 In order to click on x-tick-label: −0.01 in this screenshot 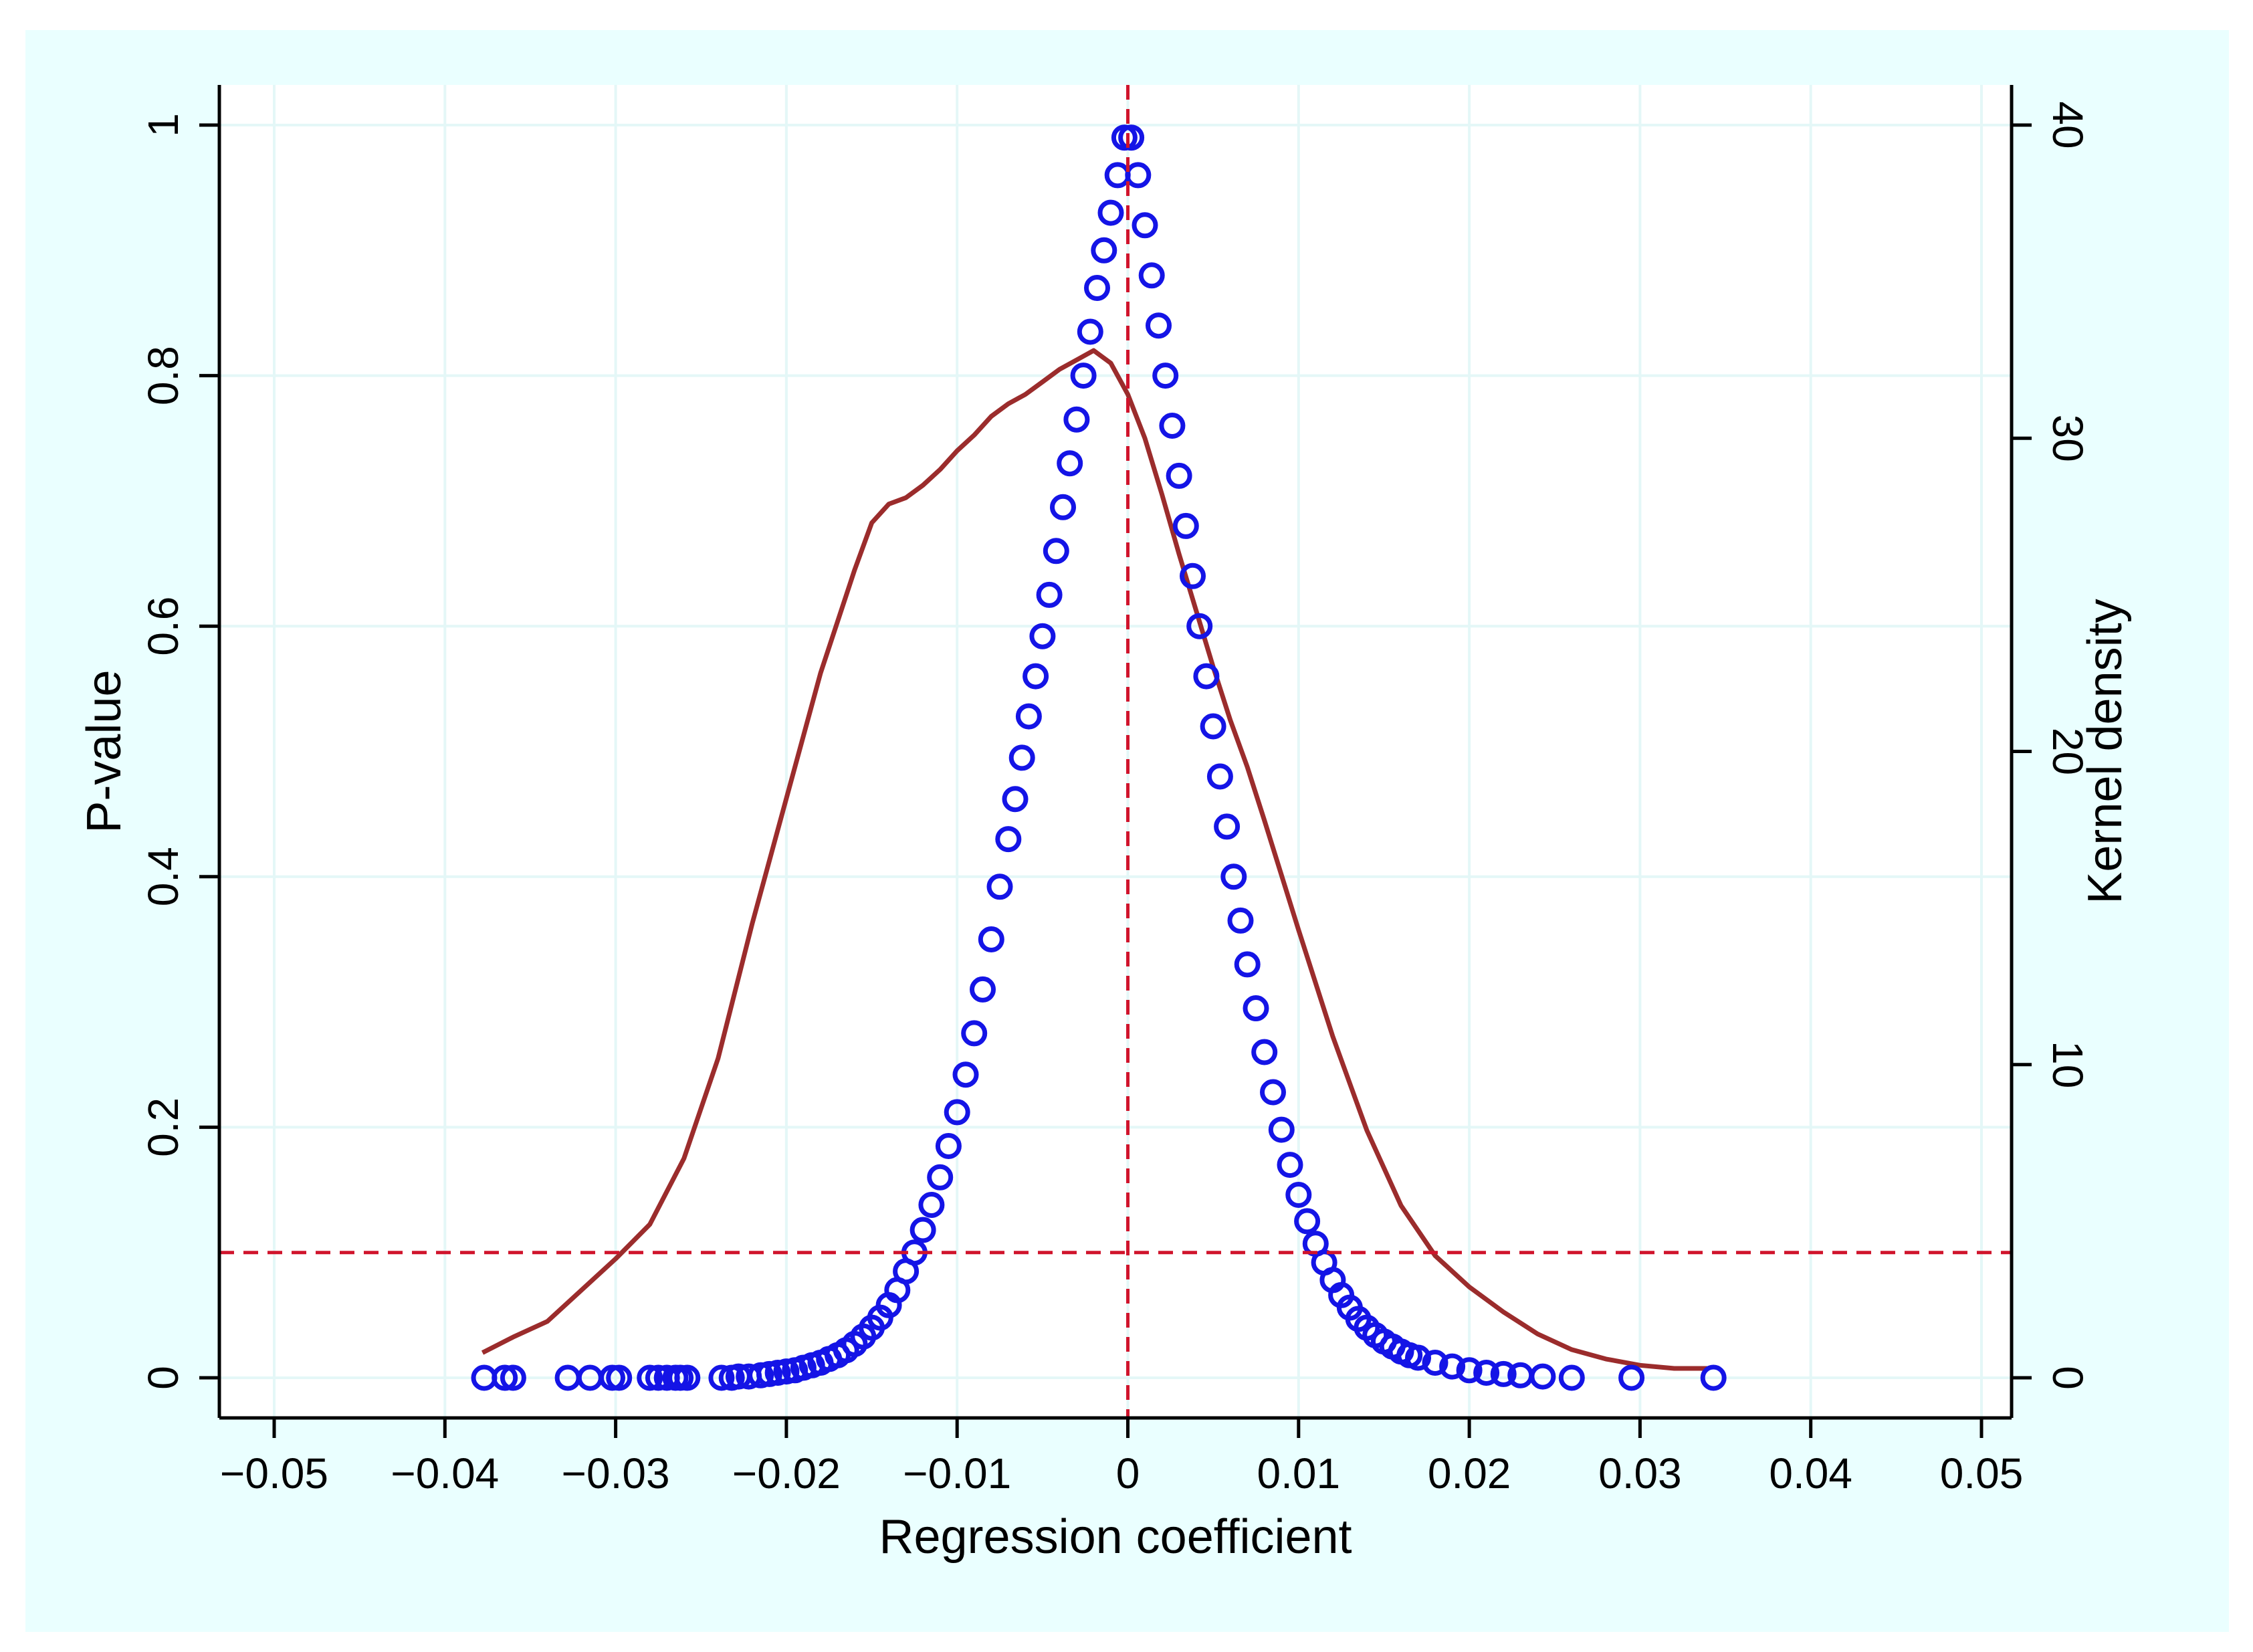, I will do `click(957, 1473)`.